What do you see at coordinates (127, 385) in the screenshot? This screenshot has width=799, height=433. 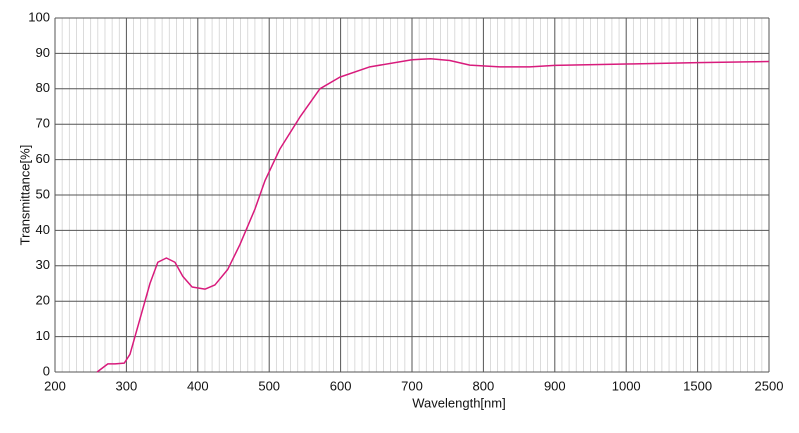 I see `x-tick-label: 300` at bounding box center [127, 385].